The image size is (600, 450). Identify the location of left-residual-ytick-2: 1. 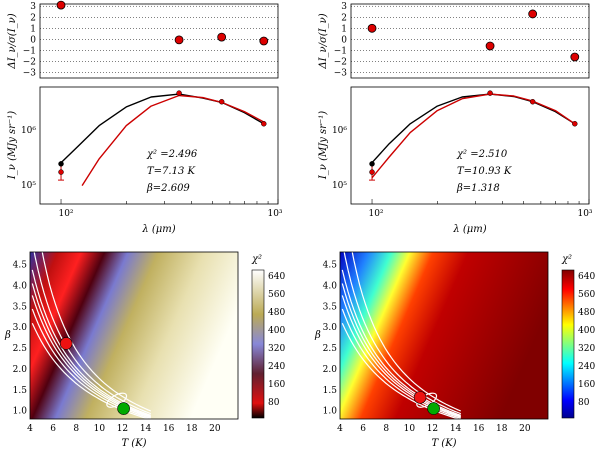
(33, 29).